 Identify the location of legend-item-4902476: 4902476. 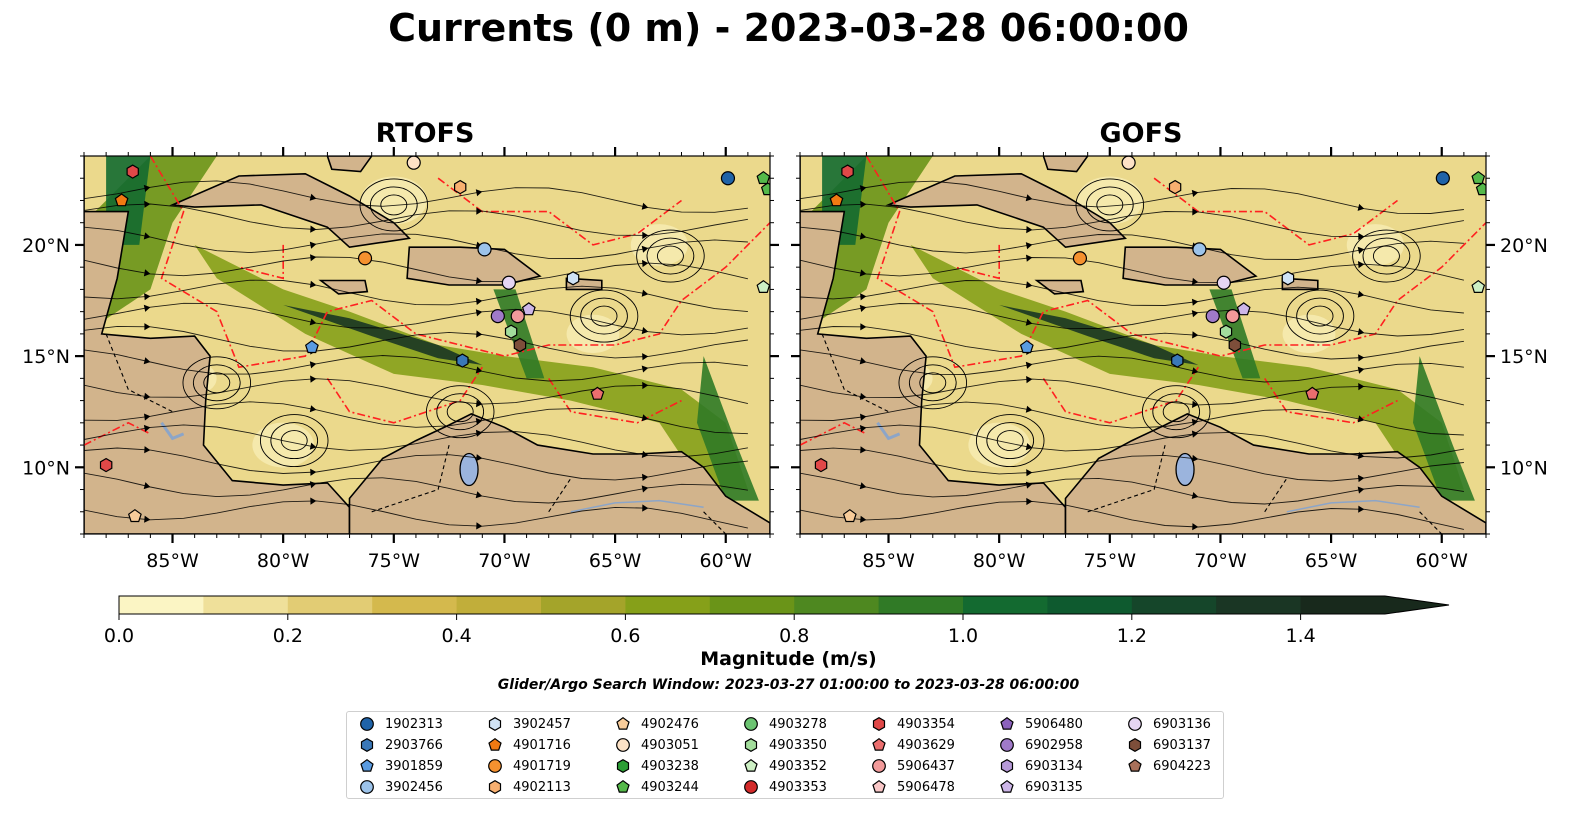
(657, 724).